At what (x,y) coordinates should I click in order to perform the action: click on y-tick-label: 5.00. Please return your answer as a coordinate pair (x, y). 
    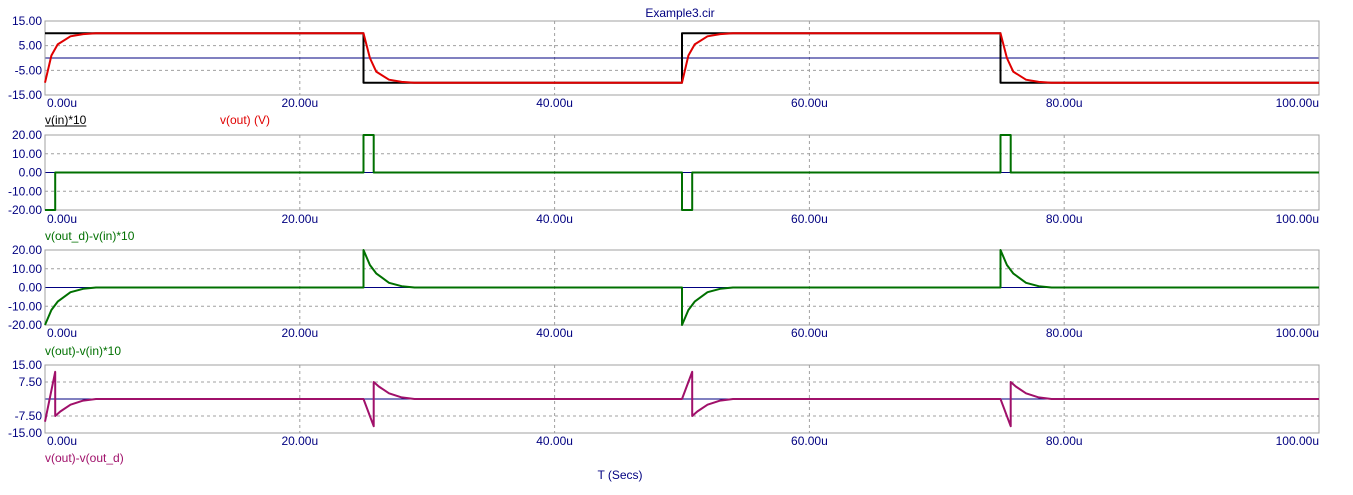
    Looking at the image, I should click on (31, 46).